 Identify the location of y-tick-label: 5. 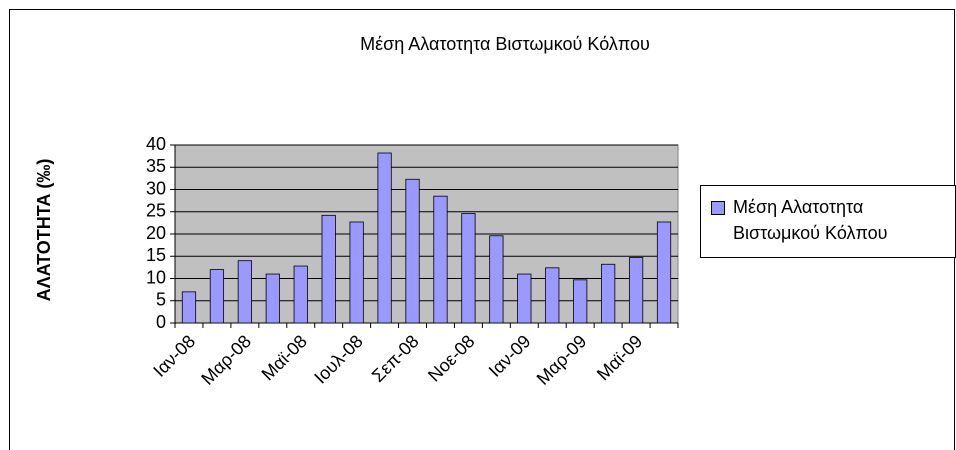
(161, 300).